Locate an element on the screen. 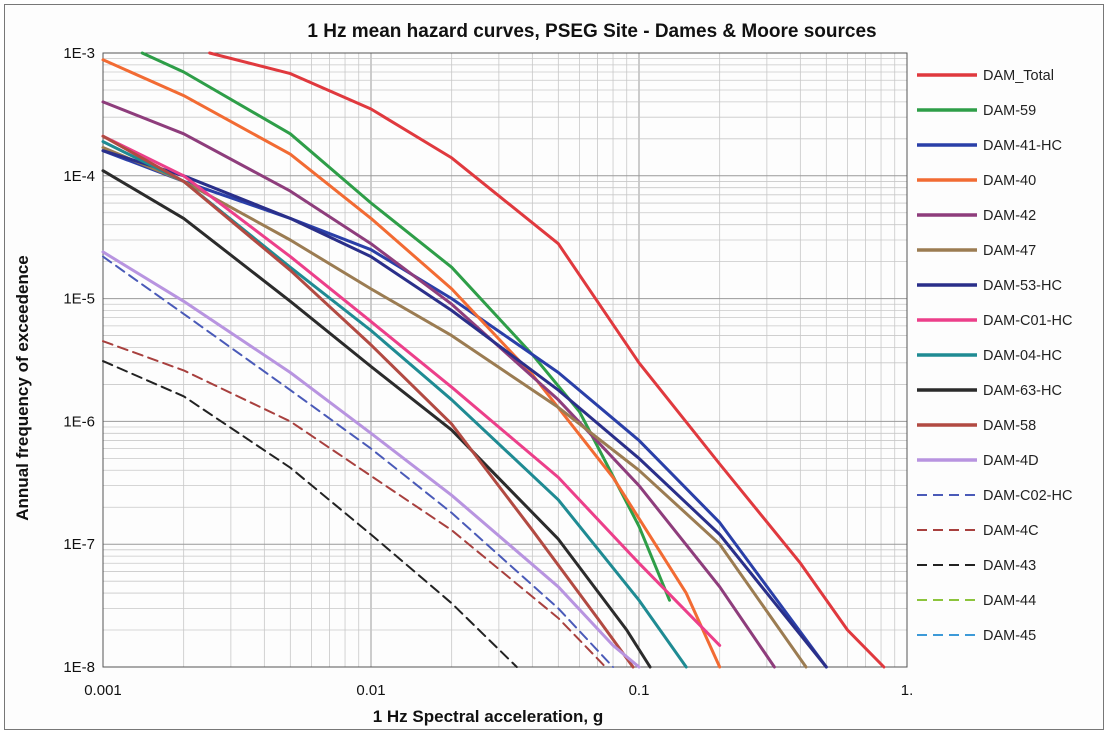 The height and width of the screenshot is (733, 1108). x-tick-label: 0.01 is located at coordinates (370, 690).